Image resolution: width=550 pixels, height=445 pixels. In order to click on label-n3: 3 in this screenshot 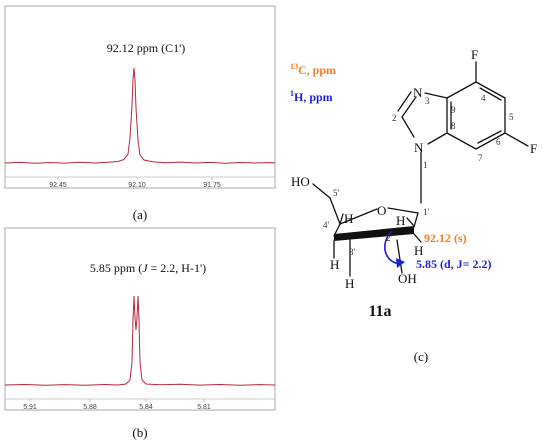, I will do `click(427, 101)`.